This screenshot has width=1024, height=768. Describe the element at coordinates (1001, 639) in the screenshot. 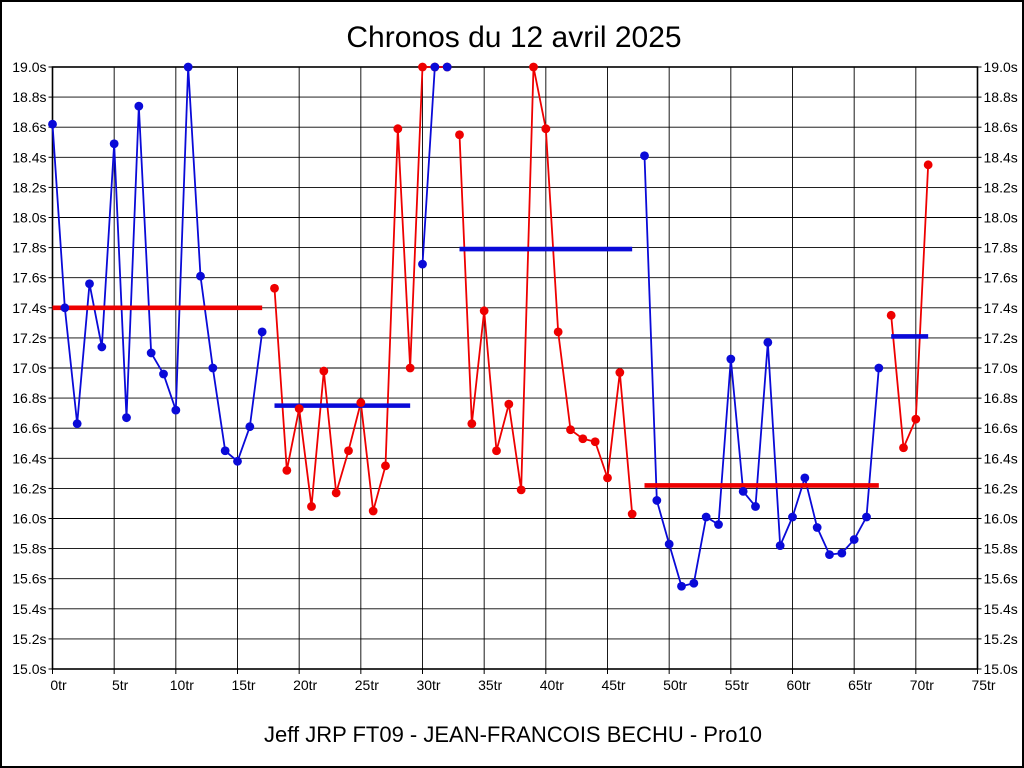

I see `y-axis-label-right: 15.2s` at that location.